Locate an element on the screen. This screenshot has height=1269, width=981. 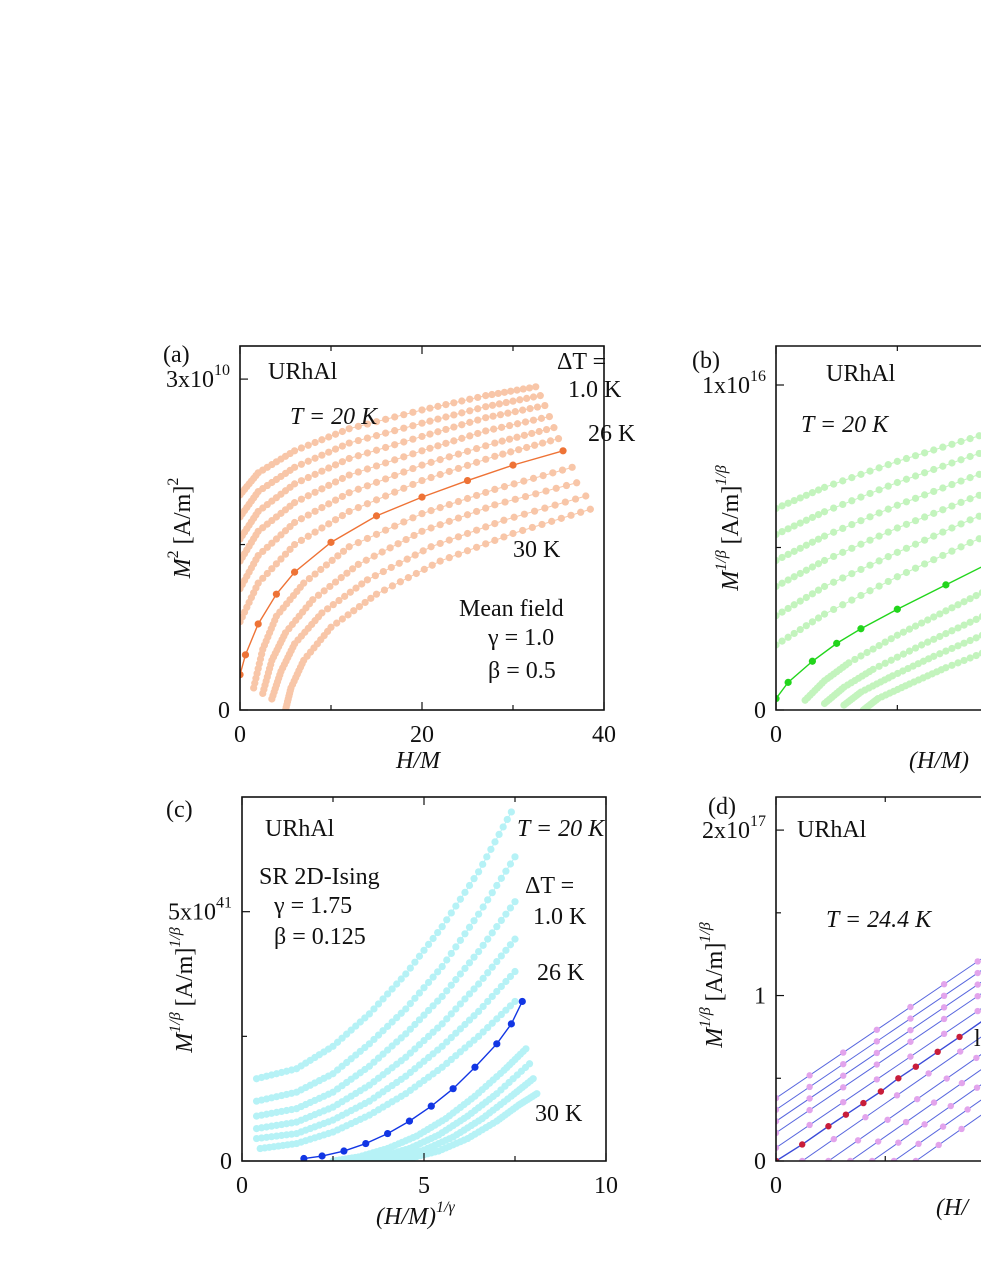
panel-d-point-T24.4-1 is located at coordinates (802, 1144).